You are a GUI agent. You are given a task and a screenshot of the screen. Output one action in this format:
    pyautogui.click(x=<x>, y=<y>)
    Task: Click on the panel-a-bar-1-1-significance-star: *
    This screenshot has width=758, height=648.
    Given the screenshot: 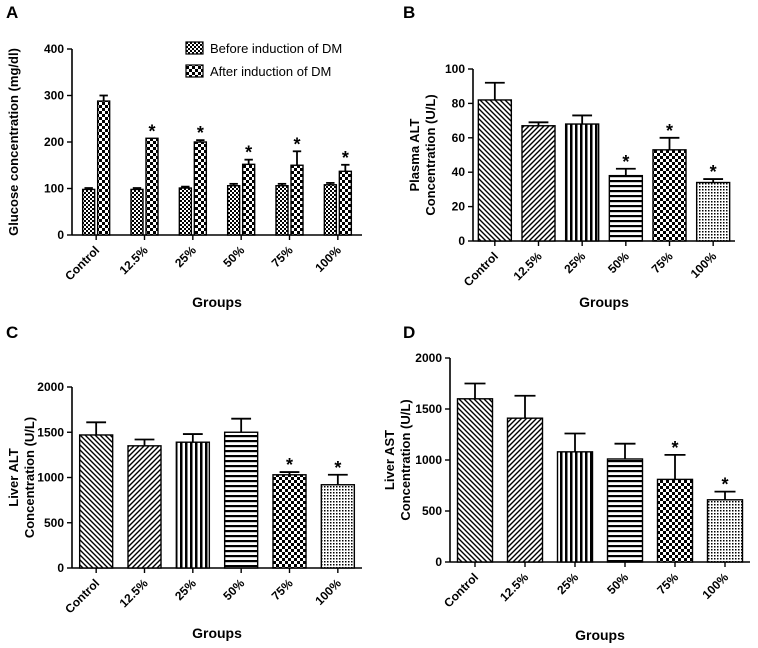 What is the action you would take?
    pyautogui.click(x=151, y=131)
    